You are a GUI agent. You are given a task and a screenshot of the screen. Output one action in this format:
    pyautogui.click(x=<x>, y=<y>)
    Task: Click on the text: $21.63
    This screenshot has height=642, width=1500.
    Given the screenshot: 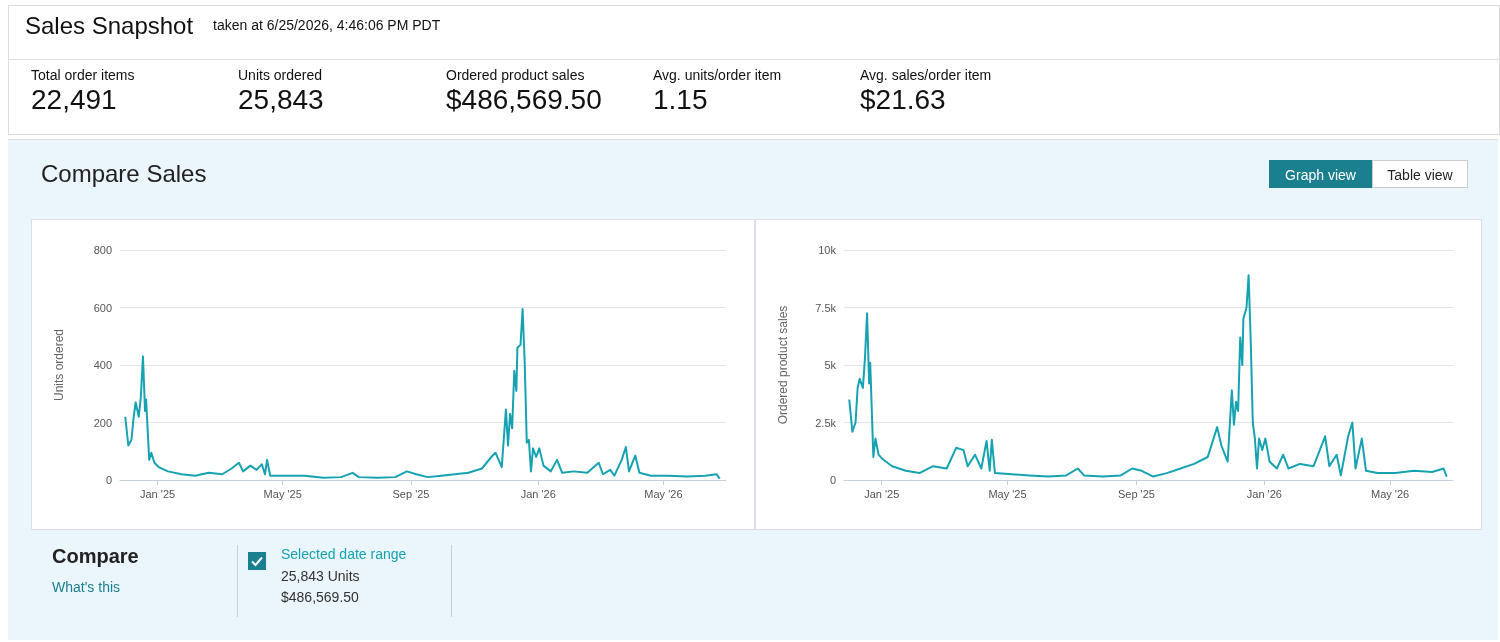 What is the action you would take?
    pyautogui.click(x=903, y=100)
    